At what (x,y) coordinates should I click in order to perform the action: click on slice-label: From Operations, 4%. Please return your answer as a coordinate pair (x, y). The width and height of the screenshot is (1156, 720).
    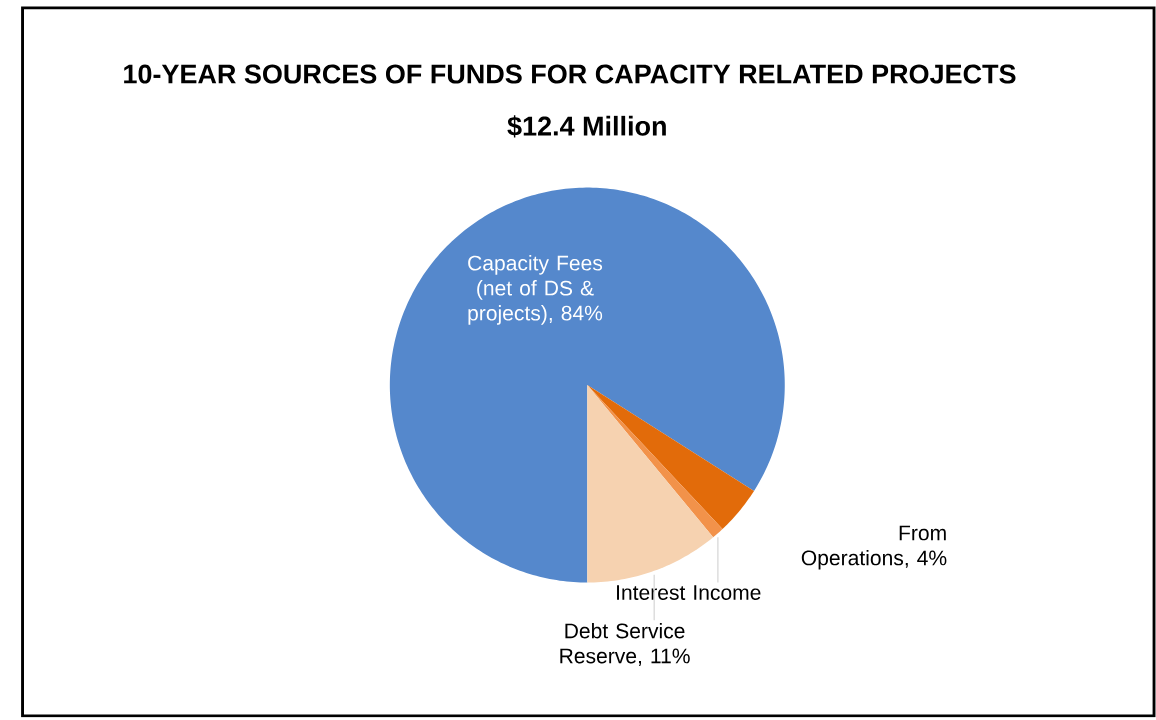
    Looking at the image, I should click on (874, 547).